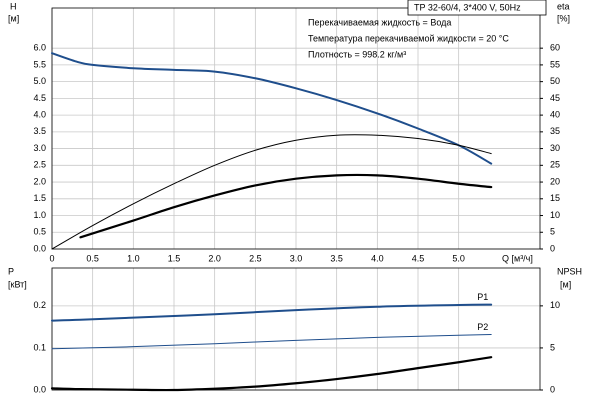 Image resolution: width=600 pixels, height=400 pixels. Describe the element at coordinates (555, 198) in the screenshot. I see `y2-tick-label: 15` at that location.